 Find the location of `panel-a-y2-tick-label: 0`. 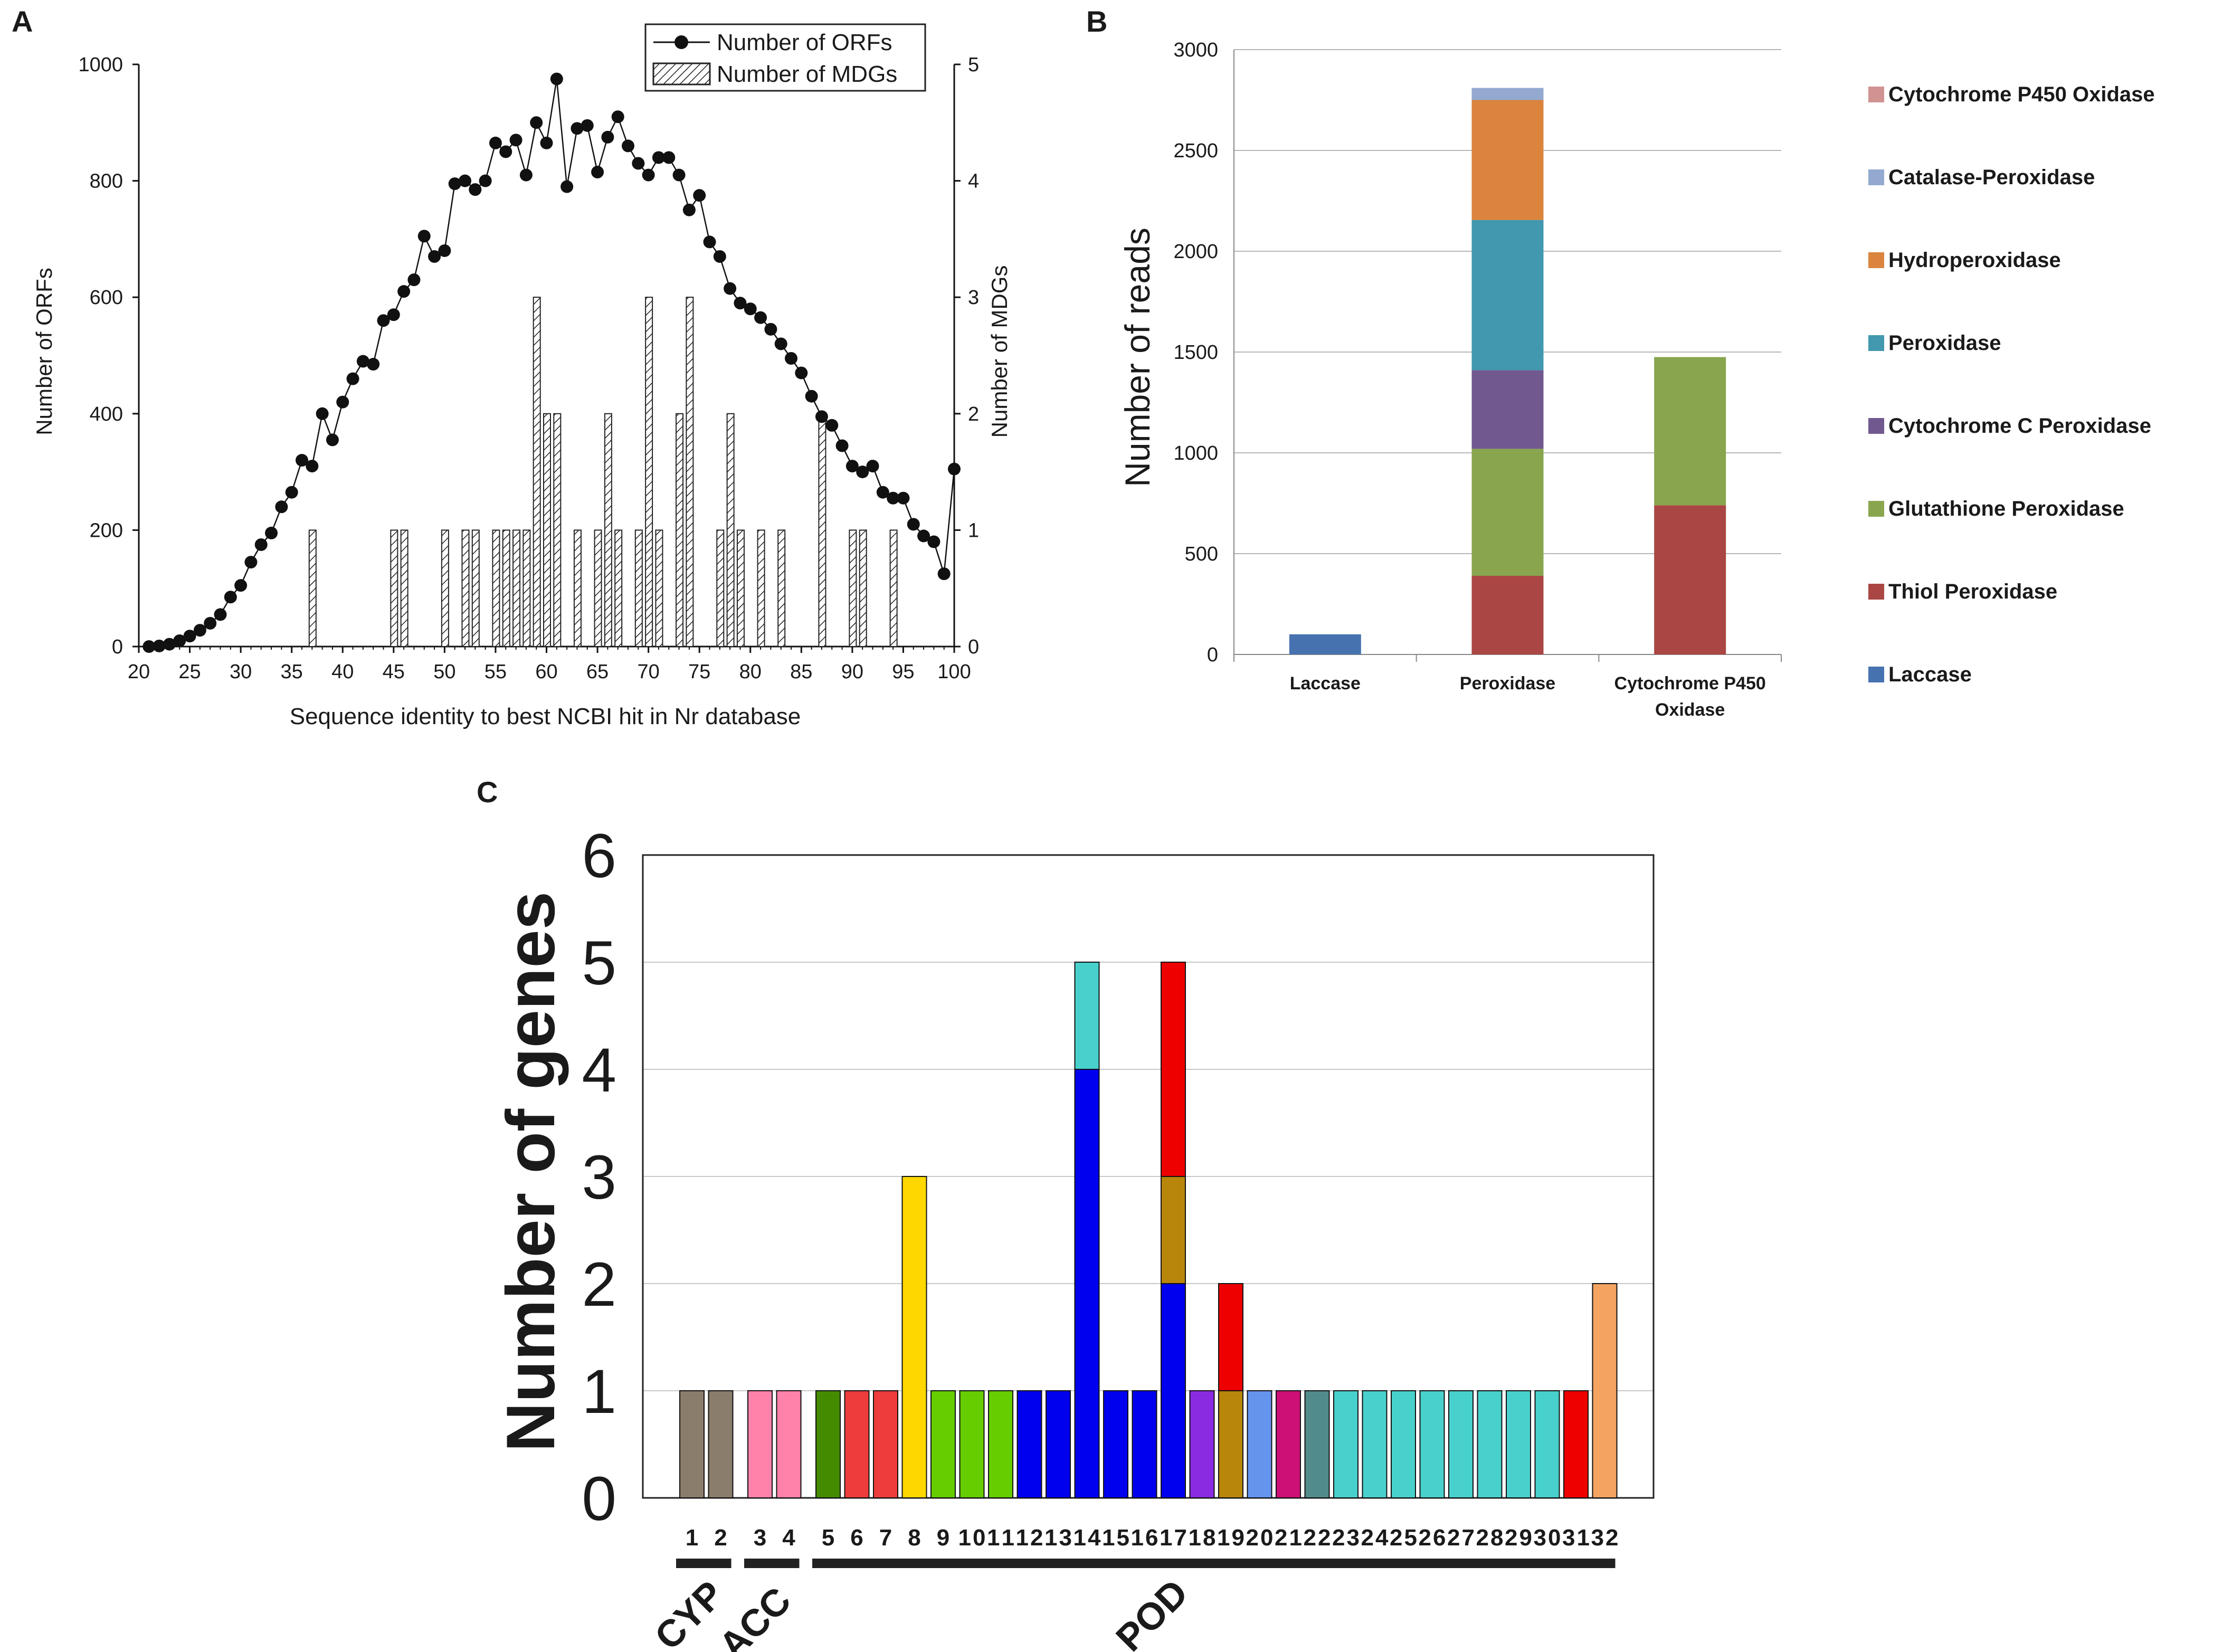

panel-a-y2-tick-label: 0 is located at coordinates (973, 647).